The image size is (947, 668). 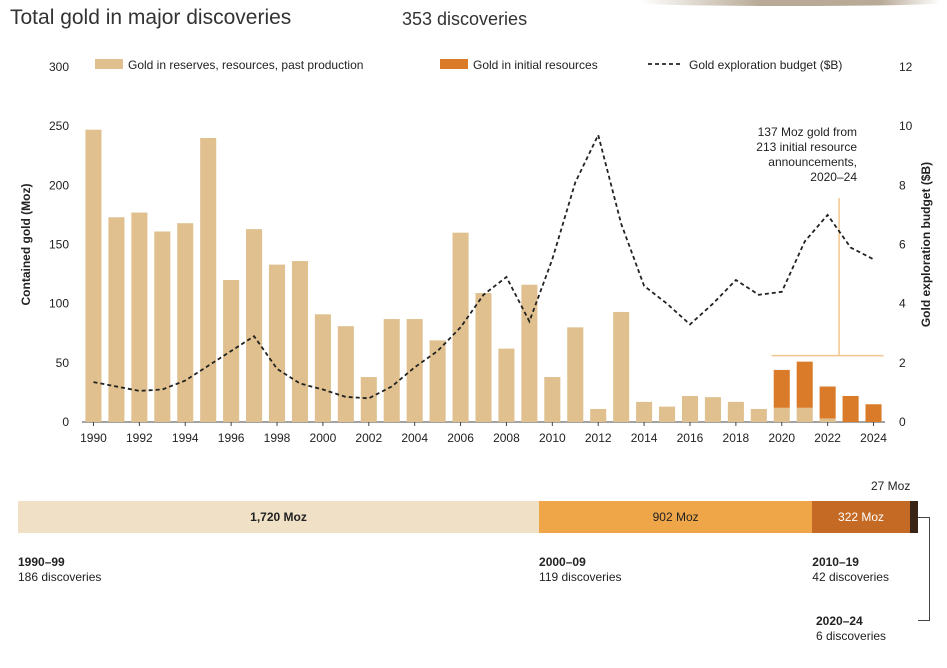 I want to click on bar-reserves-2017, so click(x=712, y=409).